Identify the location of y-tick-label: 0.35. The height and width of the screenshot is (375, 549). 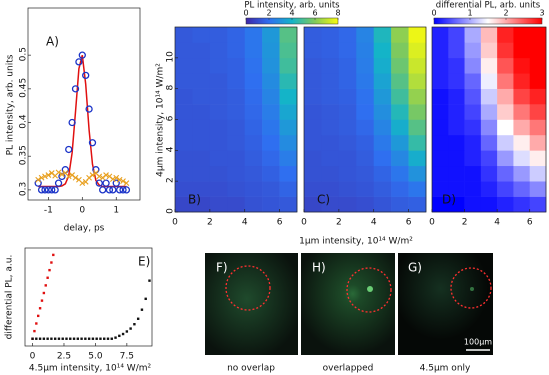
(24, 155).